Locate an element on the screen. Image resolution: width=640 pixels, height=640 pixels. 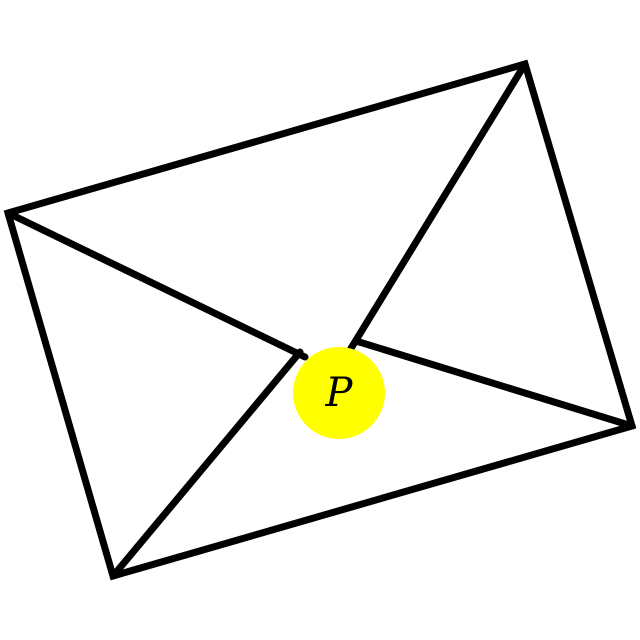
line-right-to-center is located at coordinates (494, 383).